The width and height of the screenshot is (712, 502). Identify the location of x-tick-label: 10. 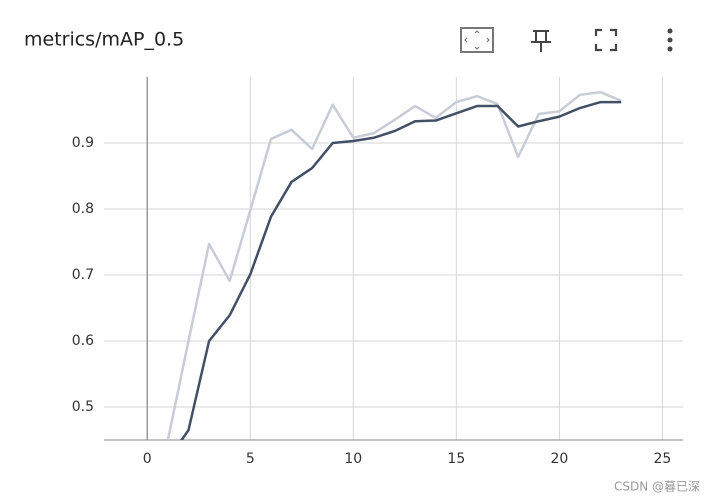
(353, 459).